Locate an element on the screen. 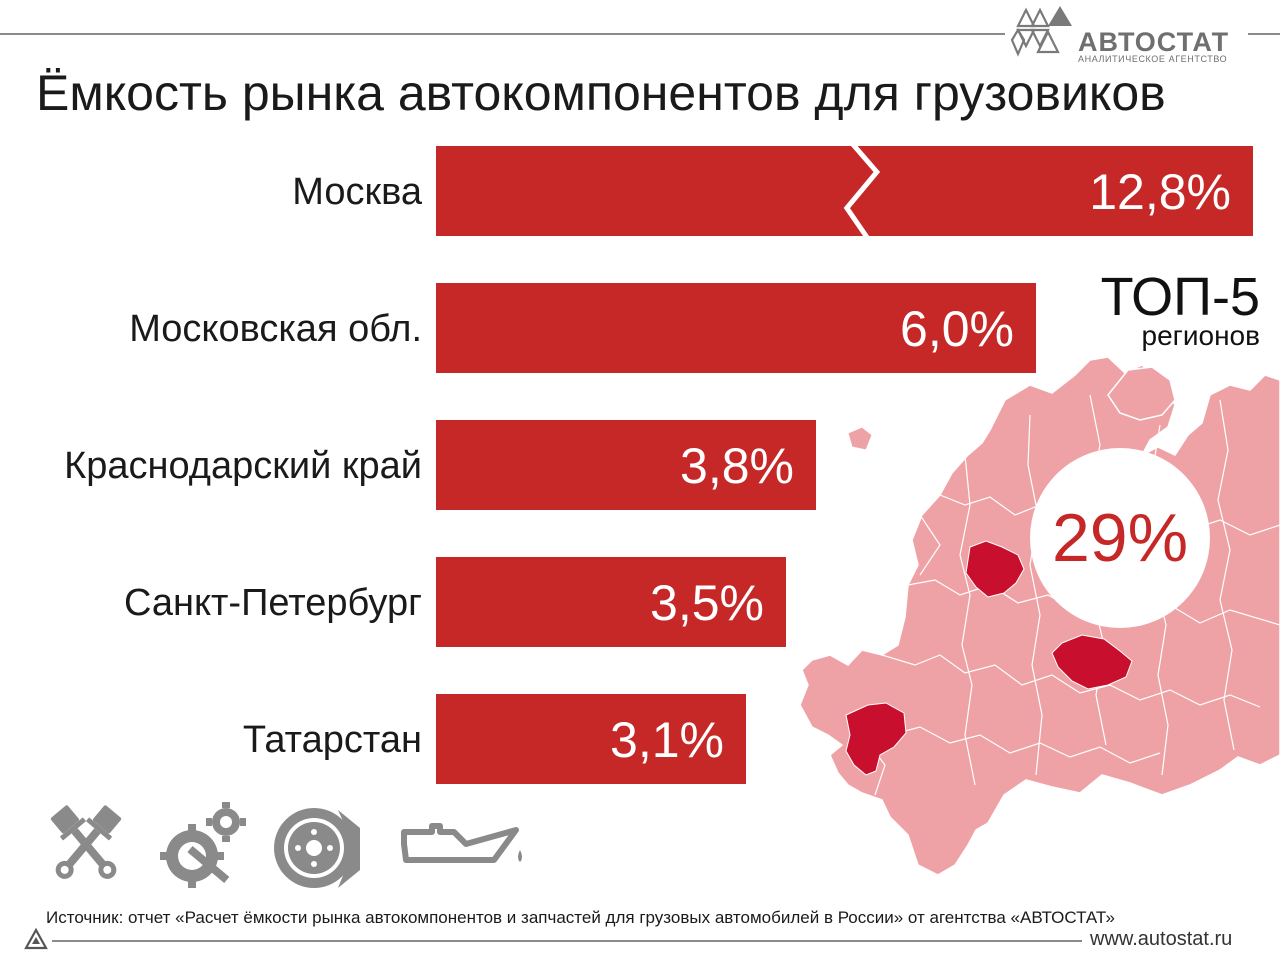  value-label-4: 3,1% is located at coordinates (667, 740).